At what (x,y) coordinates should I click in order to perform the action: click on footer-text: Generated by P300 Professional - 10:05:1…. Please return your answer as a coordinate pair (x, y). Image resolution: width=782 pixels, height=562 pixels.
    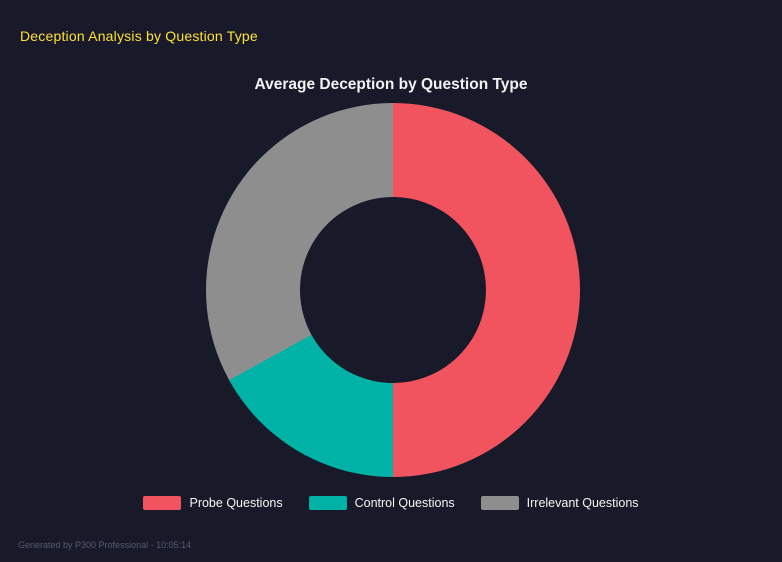
    Looking at the image, I should click on (105, 545).